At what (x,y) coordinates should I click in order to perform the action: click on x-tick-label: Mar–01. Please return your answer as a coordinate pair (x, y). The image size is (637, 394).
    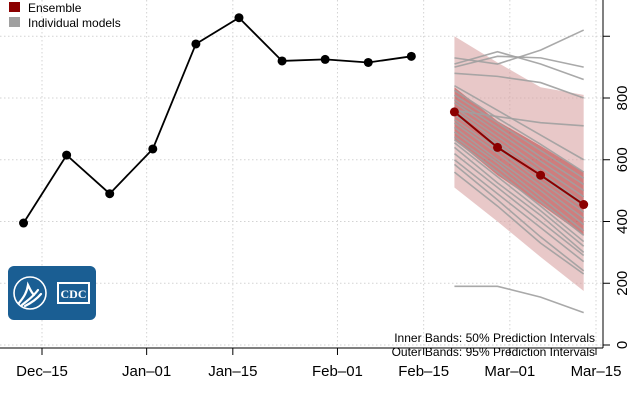
    Looking at the image, I should click on (509, 371).